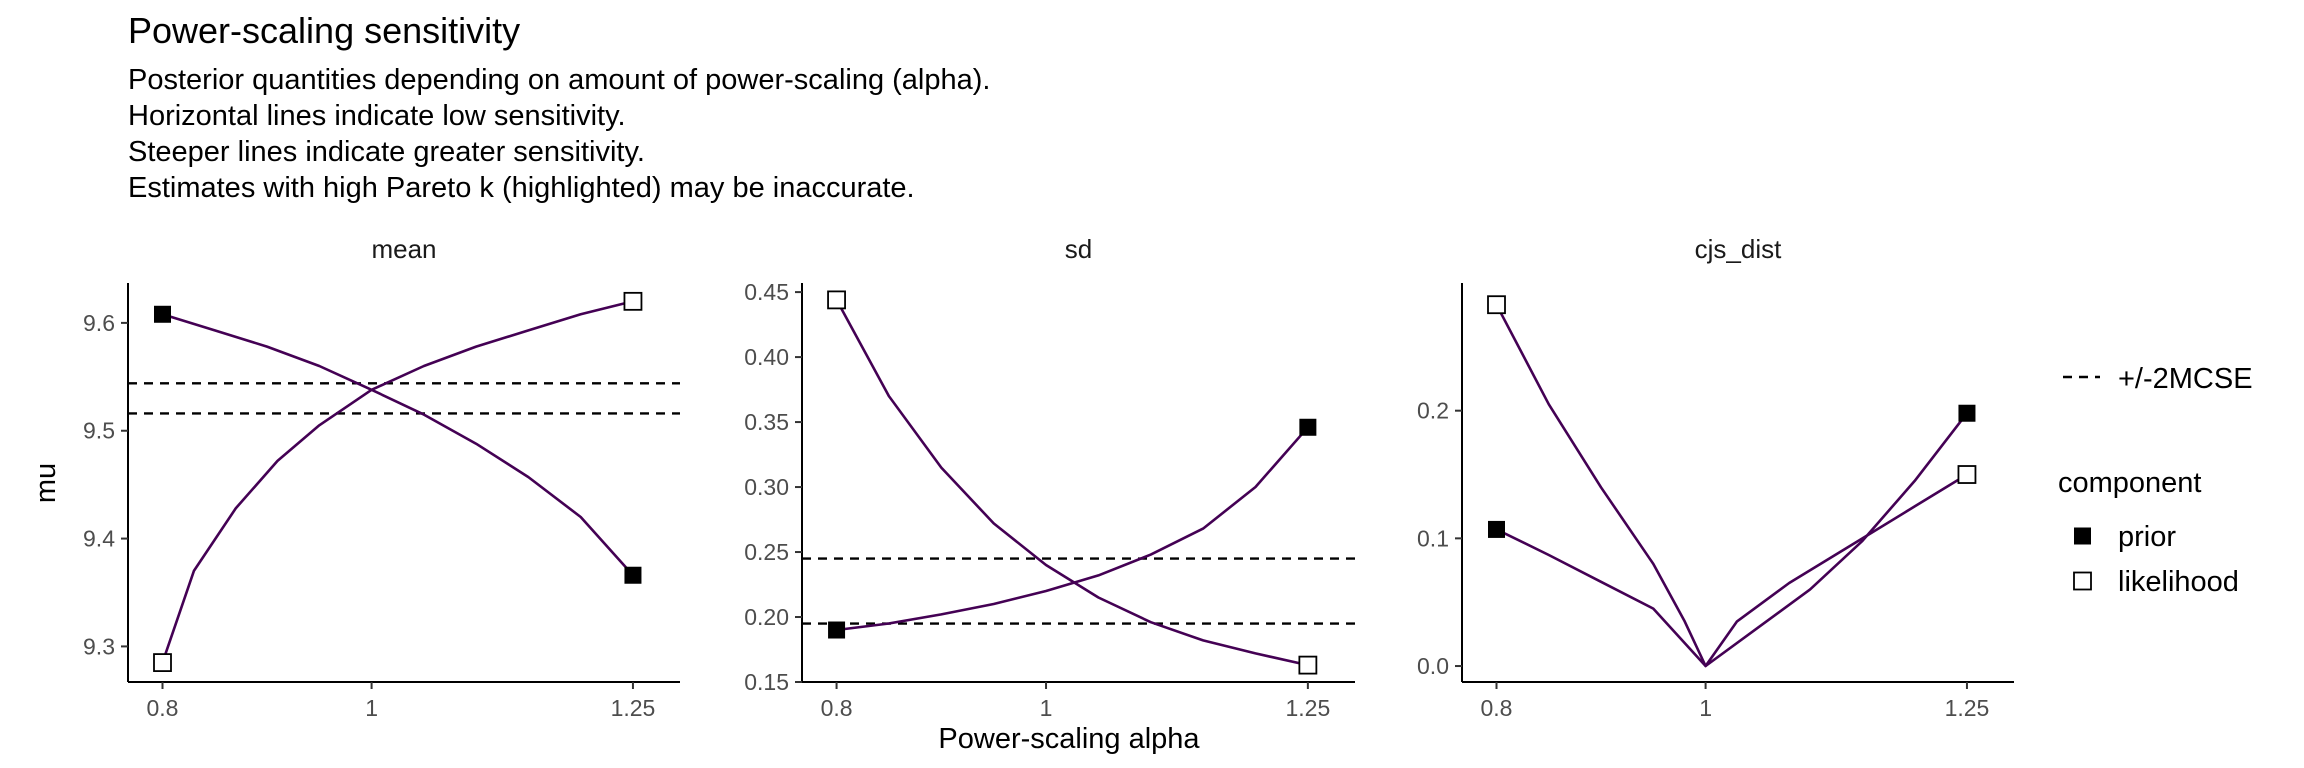 This screenshot has height=768, width=2304. What do you see at coordinates (99, 431) in the screenshot?
I see `y-tick-label: 9.5` at bounding box center [99, 431].